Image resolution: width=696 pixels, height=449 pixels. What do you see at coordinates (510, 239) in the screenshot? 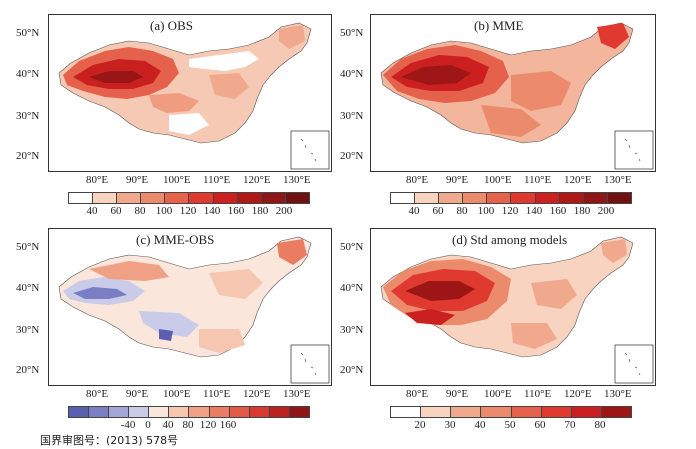
I see `panel-title: (d) Std among models` at bounding box center [510, 239].